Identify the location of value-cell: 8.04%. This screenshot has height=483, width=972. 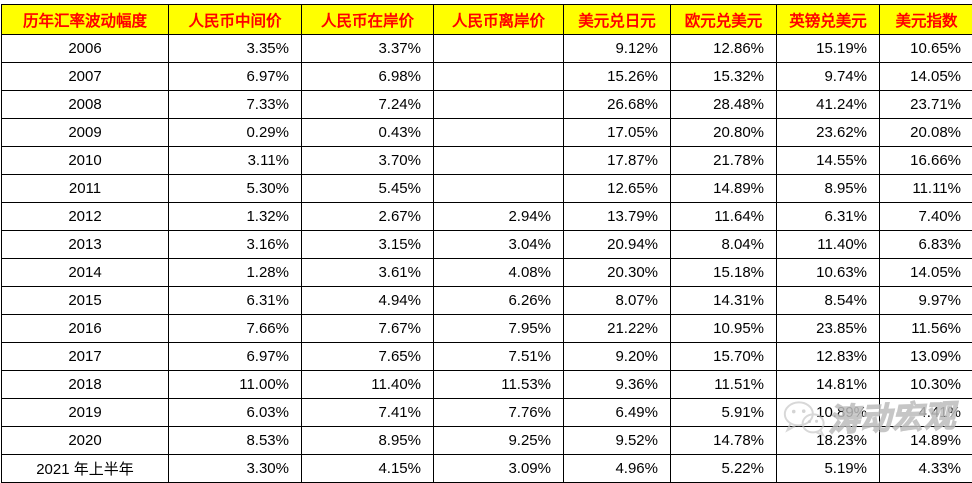
(724, 245).